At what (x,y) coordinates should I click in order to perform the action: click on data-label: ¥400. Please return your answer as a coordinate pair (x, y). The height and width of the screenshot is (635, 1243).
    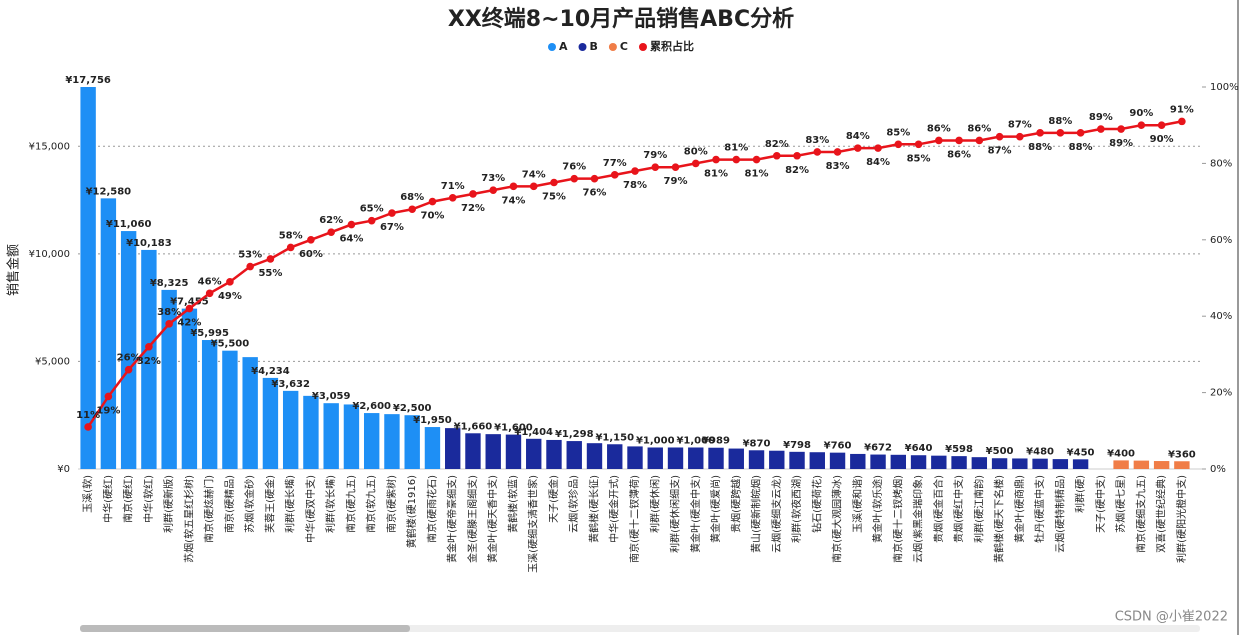
    Looking at the image, I should click on (1121, 453).